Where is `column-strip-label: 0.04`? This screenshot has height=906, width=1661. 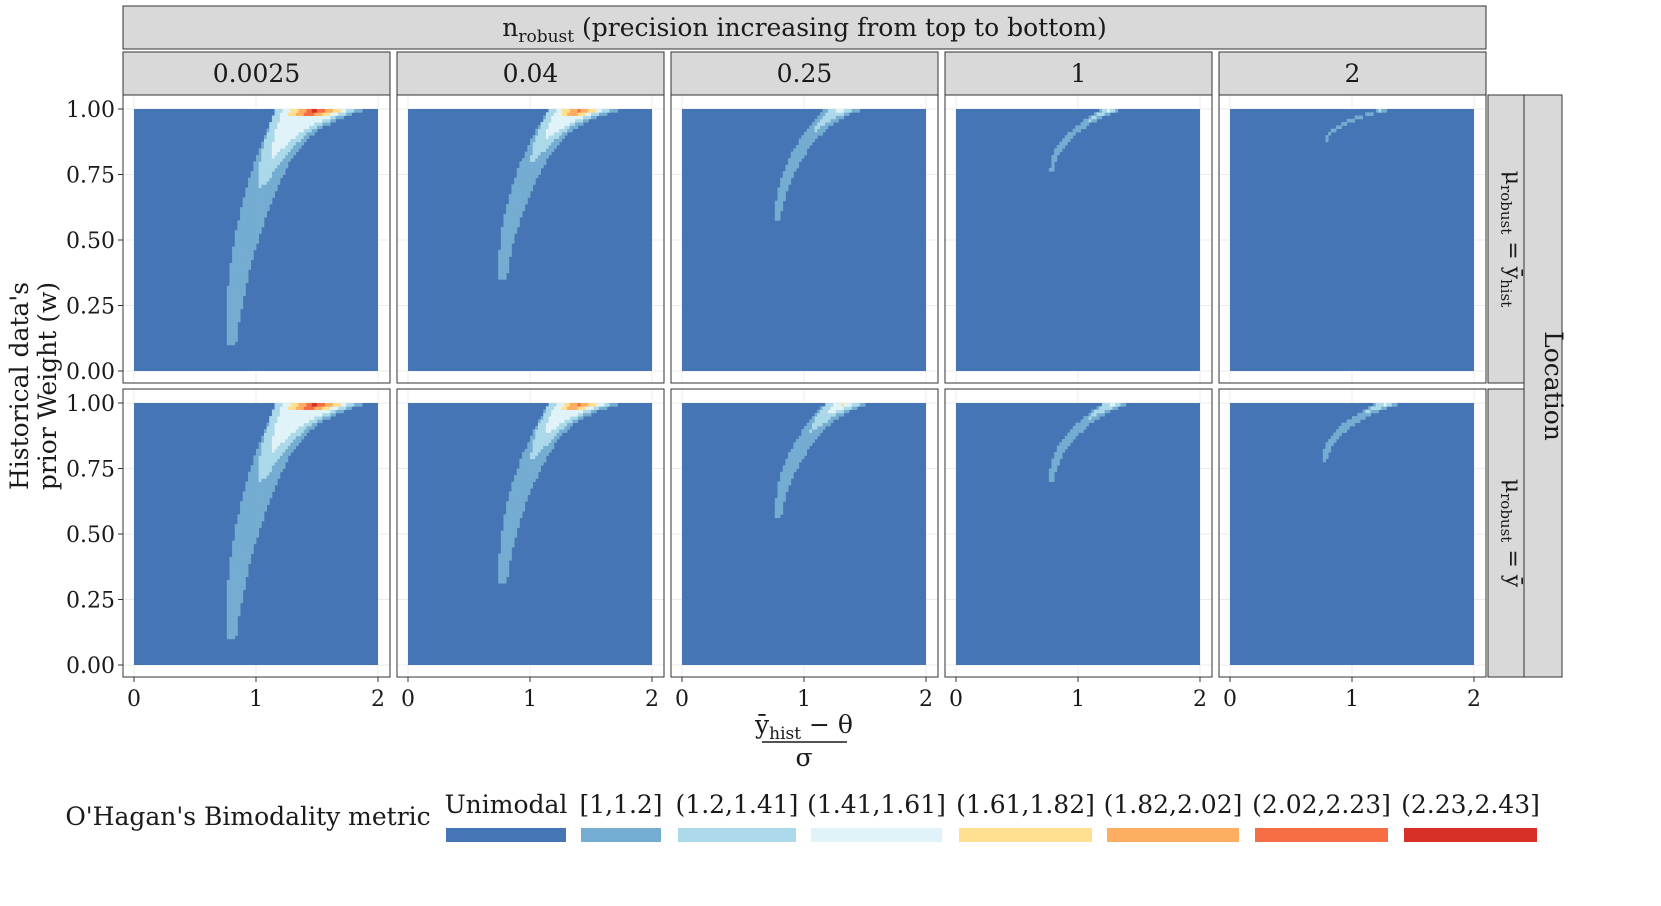 column-strip-label: 0.04 is located at coordinates (531, 73).